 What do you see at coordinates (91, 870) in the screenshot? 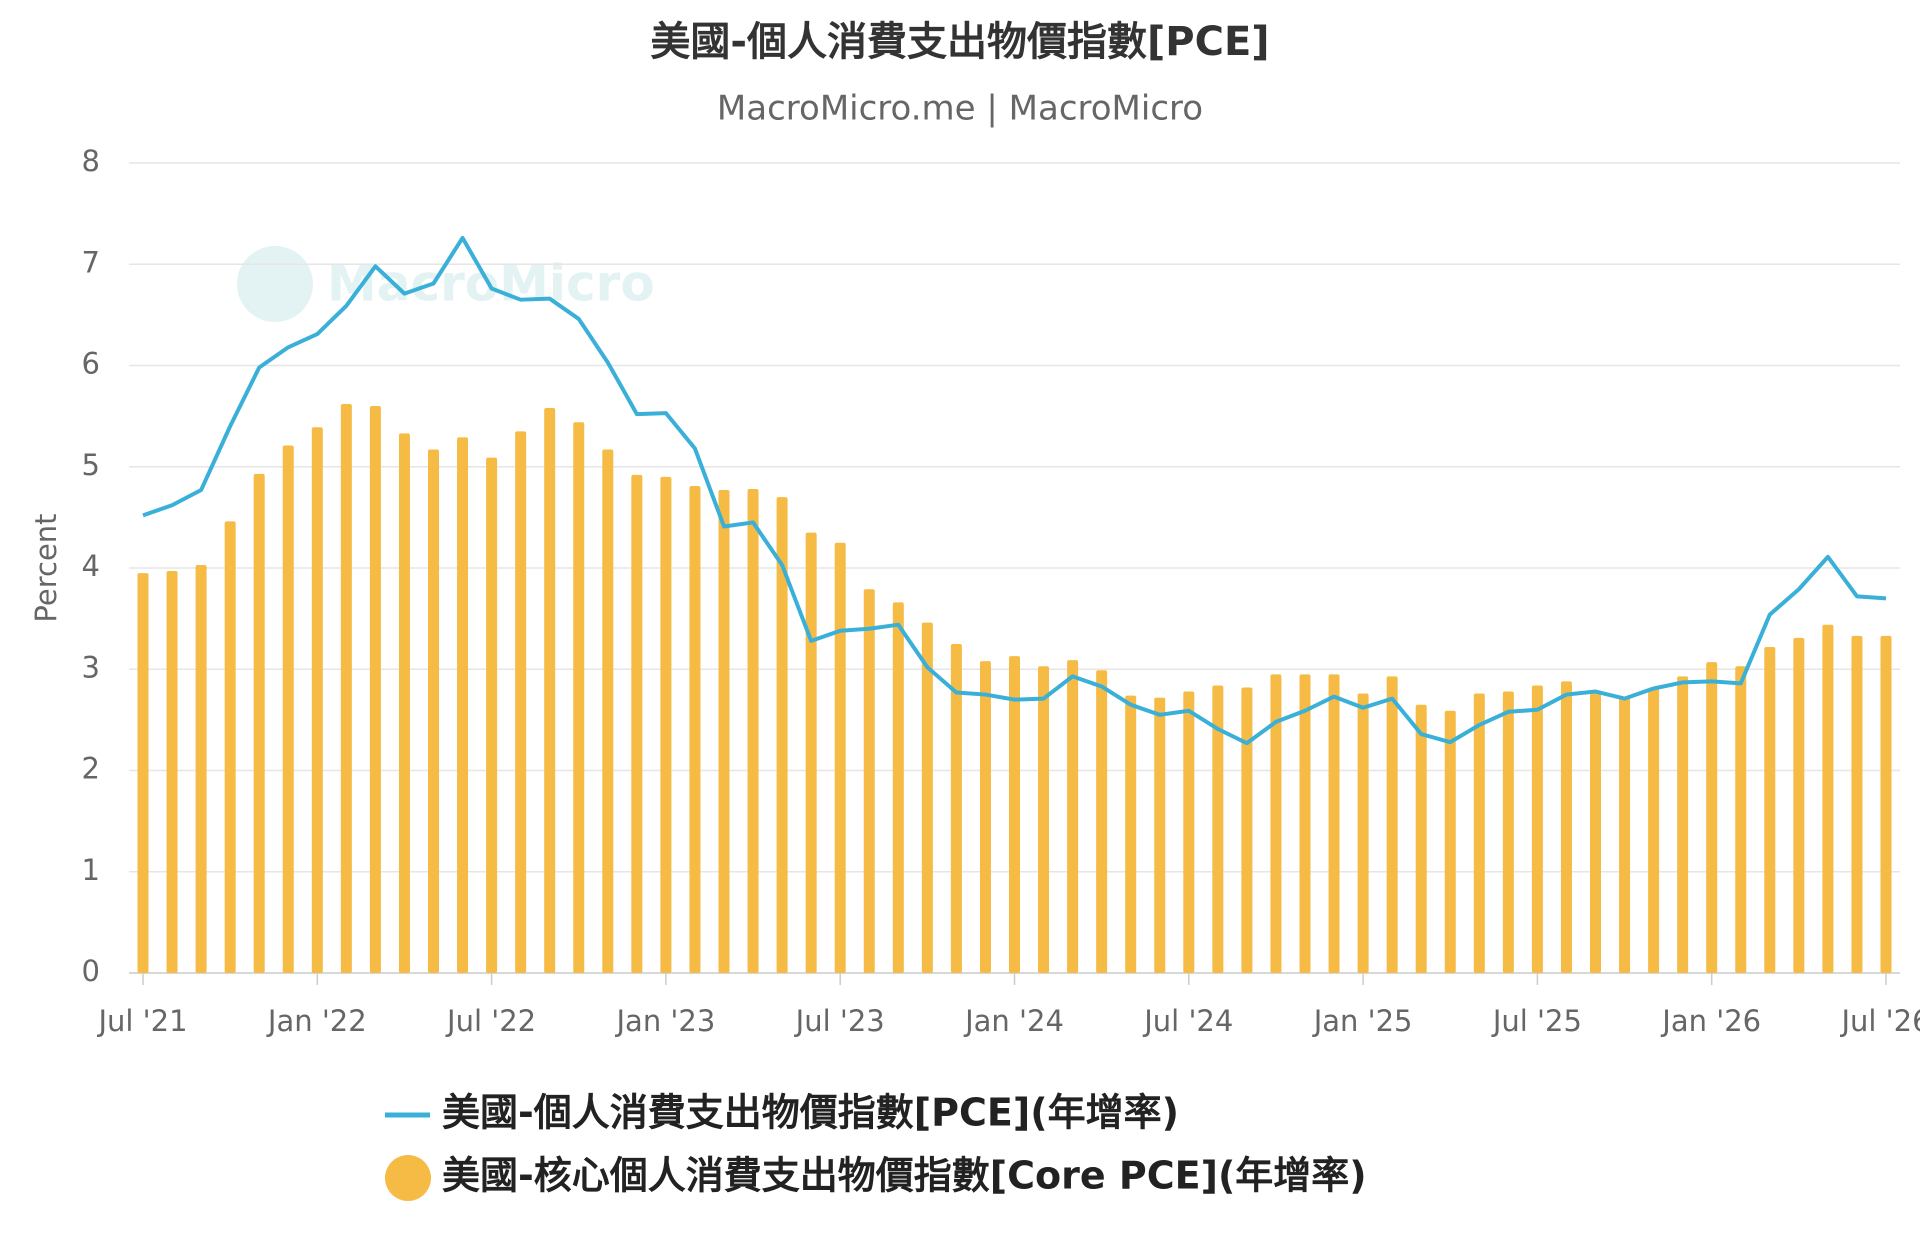
I see `y-tick-label: 1` at bounding box center [91, 870].